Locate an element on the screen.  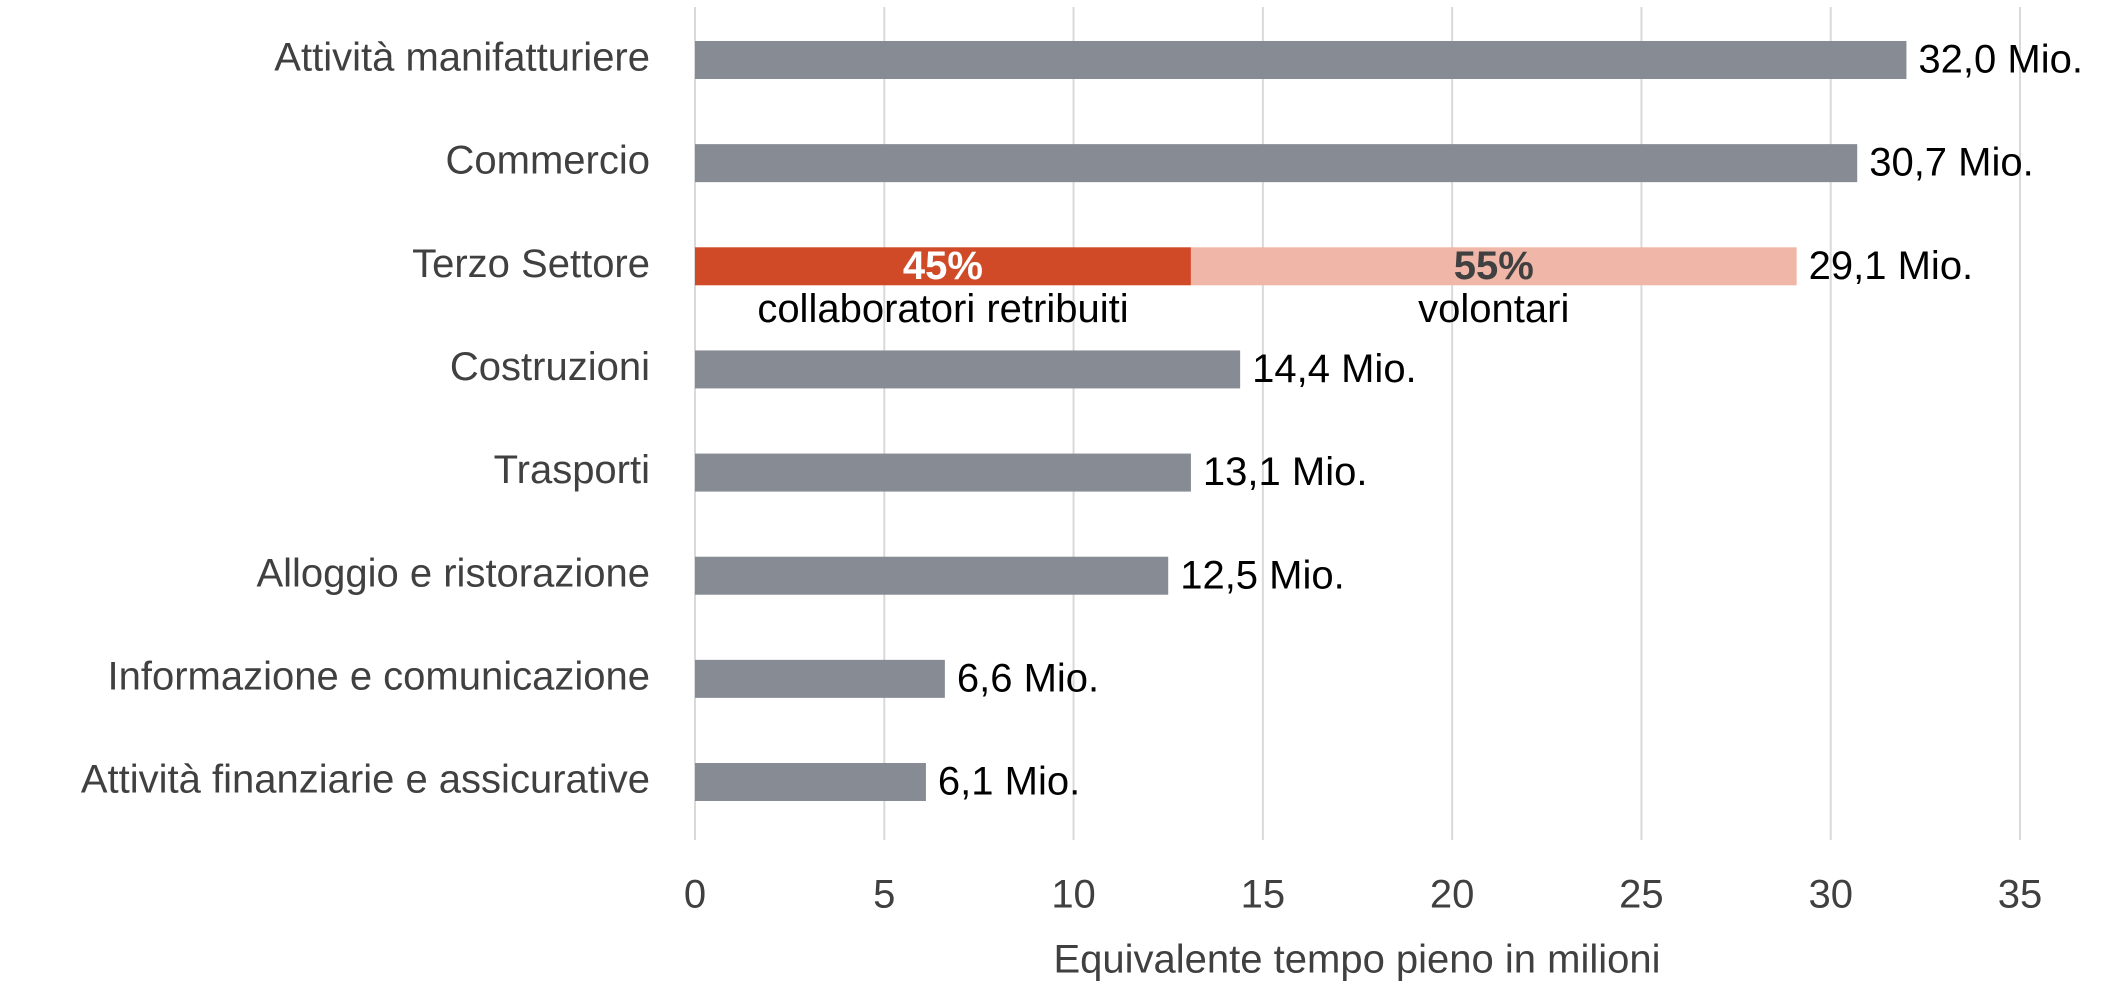
segment-percent-label: 55% is located at coordinates (1494, 266).